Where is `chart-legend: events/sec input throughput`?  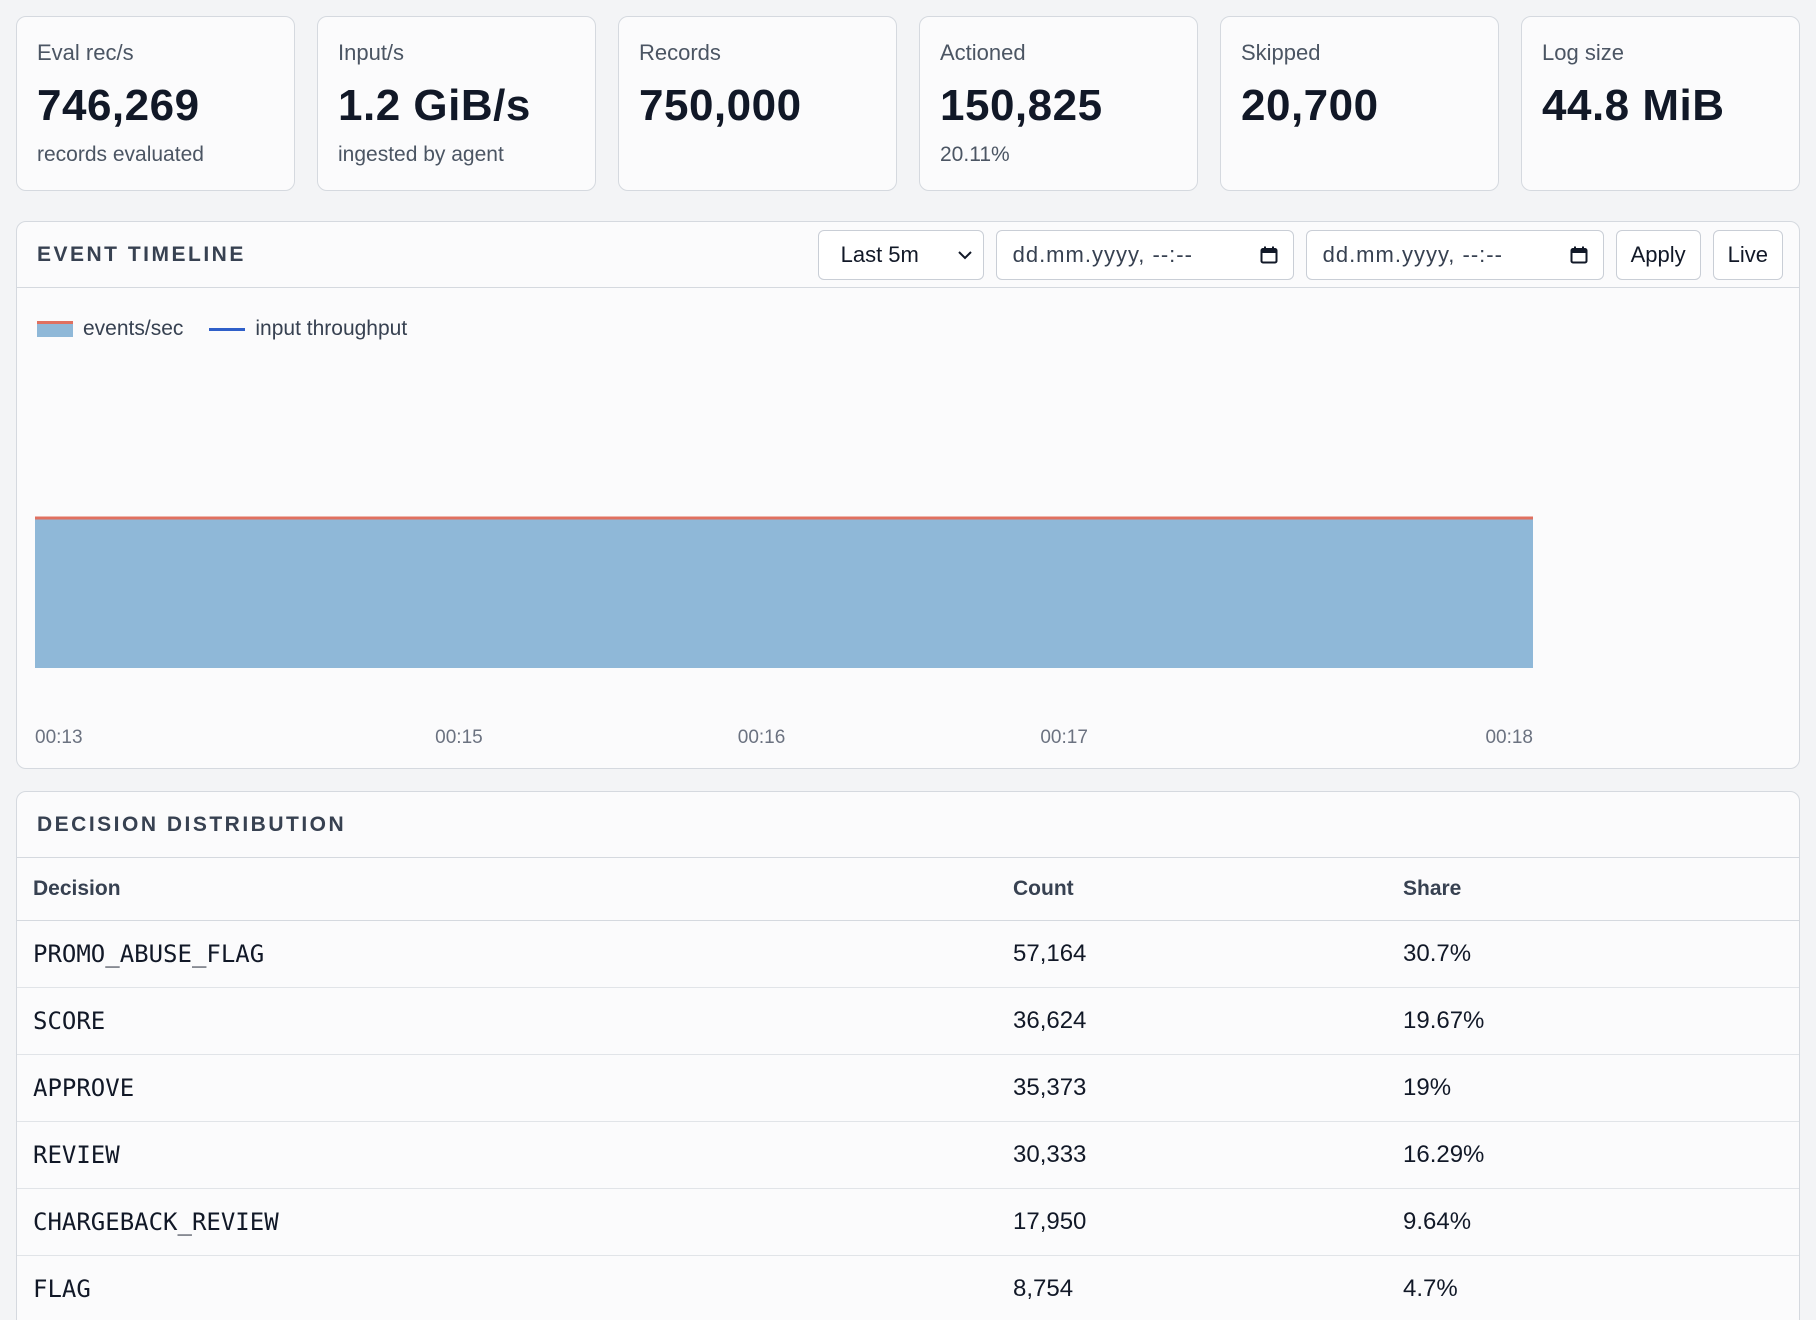 chart-legend: events/sec input throughput is located at coordinates (908, 318).